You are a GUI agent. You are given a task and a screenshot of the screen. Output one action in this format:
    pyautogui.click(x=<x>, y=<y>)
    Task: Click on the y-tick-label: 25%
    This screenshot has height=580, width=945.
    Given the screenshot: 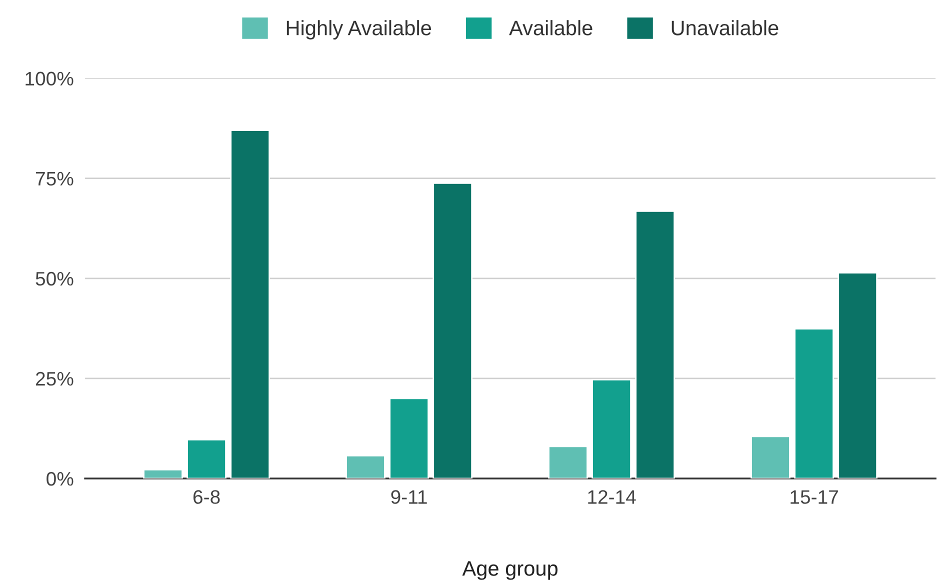 What is the action you would take?
    pyautogui.click(x=55, y=379)
    